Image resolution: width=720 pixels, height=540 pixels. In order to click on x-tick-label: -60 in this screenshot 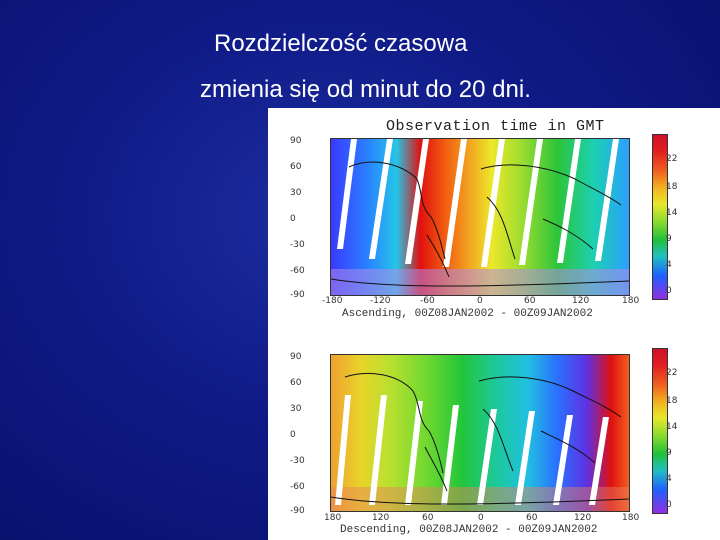, I will do `click(427, 301)`.